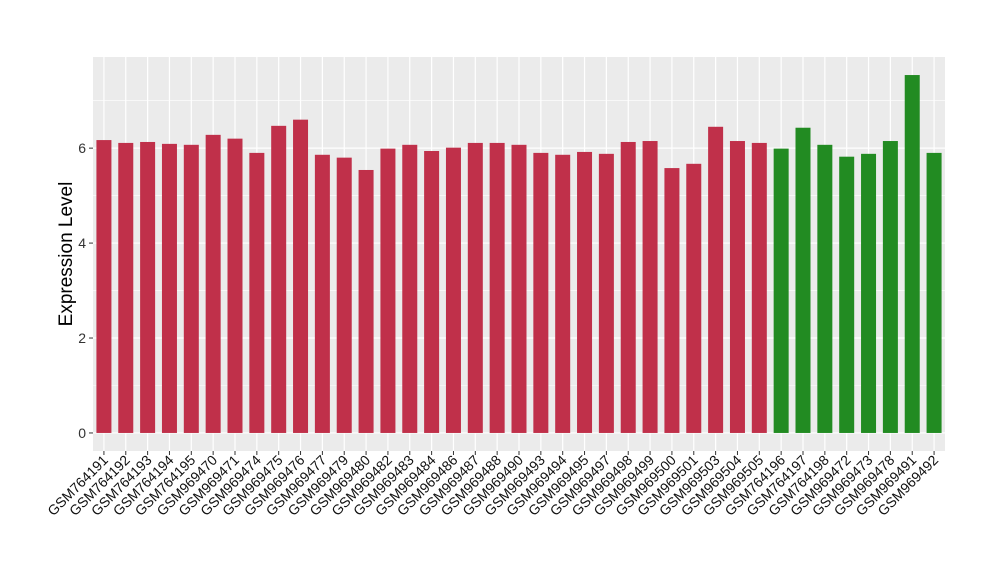 This screenshot has width=1000, height=580. What do you see at coordinates (432, 291) in the screenshot?
I see `bar-GSM969484` at bounding box center [432, 291].